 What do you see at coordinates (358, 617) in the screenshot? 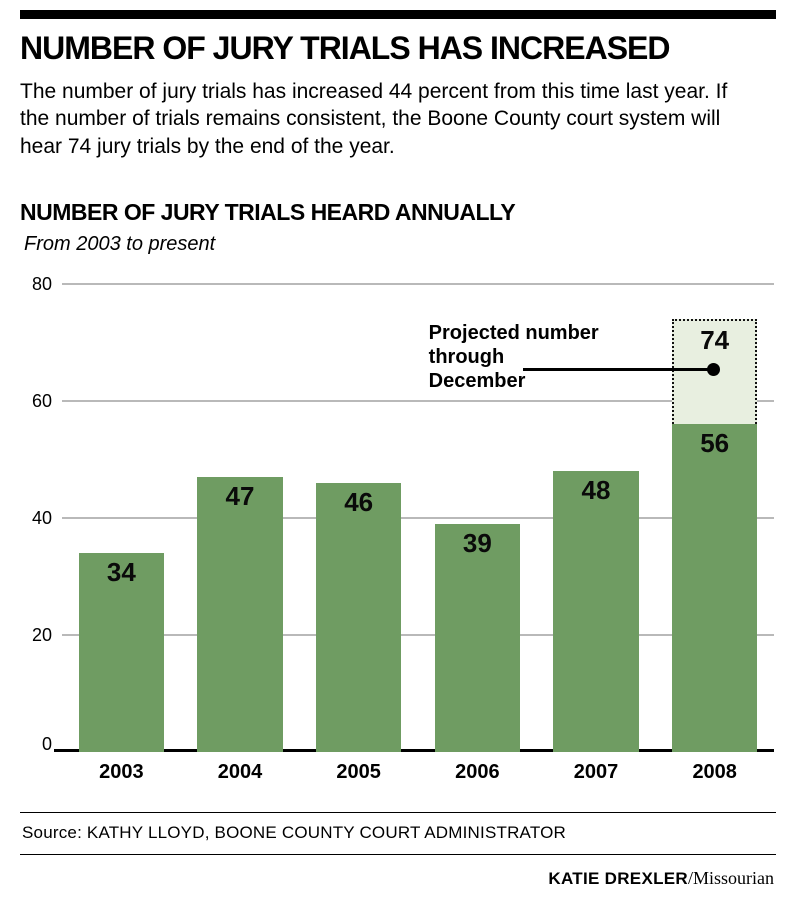
I see `bar-2005: 46` at bounding box center [358, 617].